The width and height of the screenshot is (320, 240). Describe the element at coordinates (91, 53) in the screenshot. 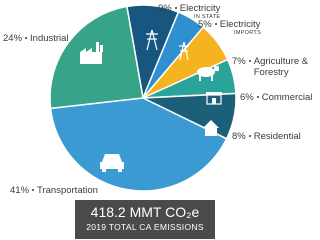

I see `factory-icon` at that location.